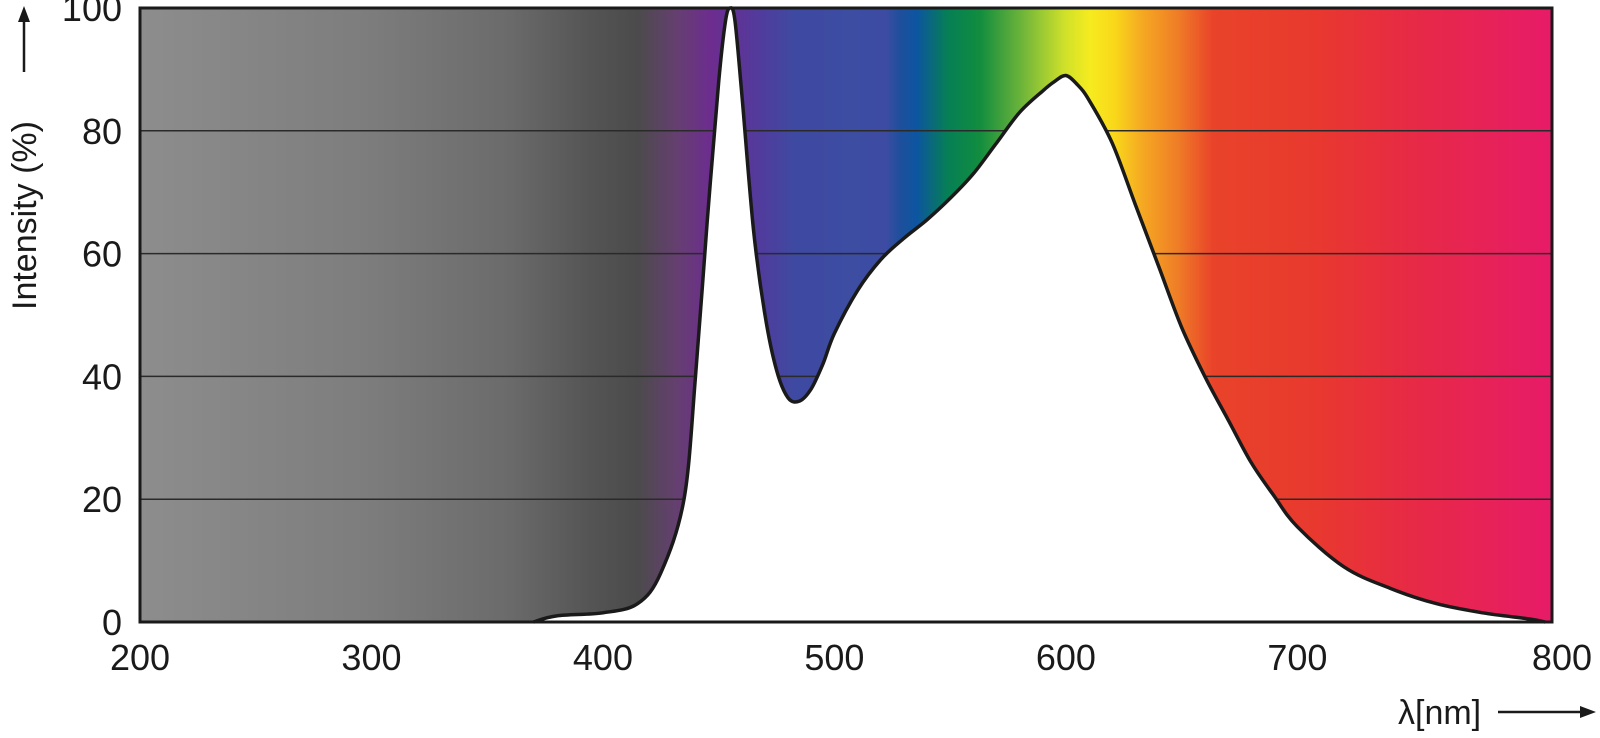 Image resolution: width=1600 pixels, height=738 pixels. Describe the element at coordinates (112, 622) in the screenshot. I see `y-tick-label: 0` at that location.